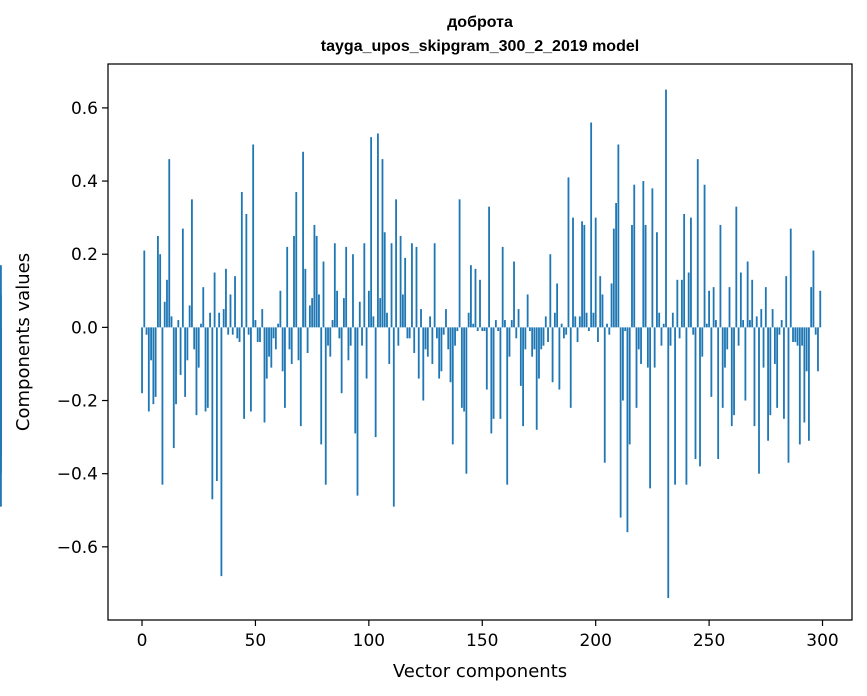 This screenshot has width=867, height=696. Describe the element at coordinates (595, 641) in the screenshot. I see `x-tick-label: 200` at that location.